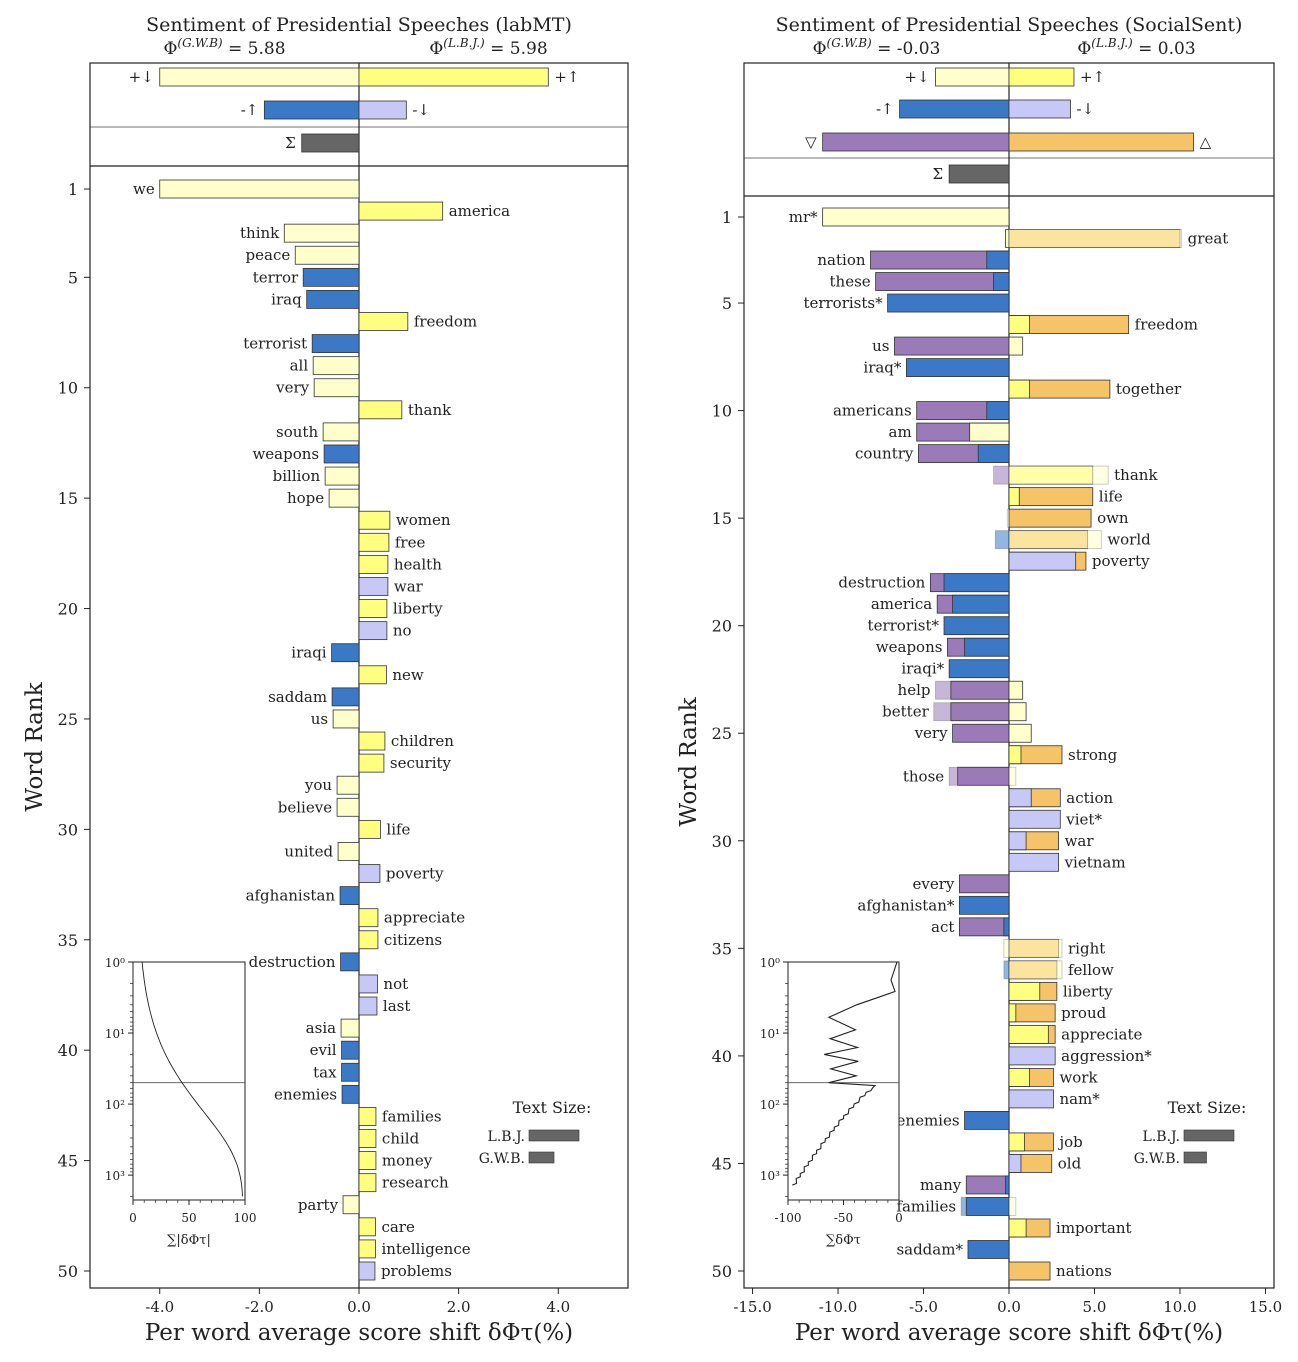 The image size is (1298, 1362). I want to click on x-tick-label: -15.0, so click(752, 1307).